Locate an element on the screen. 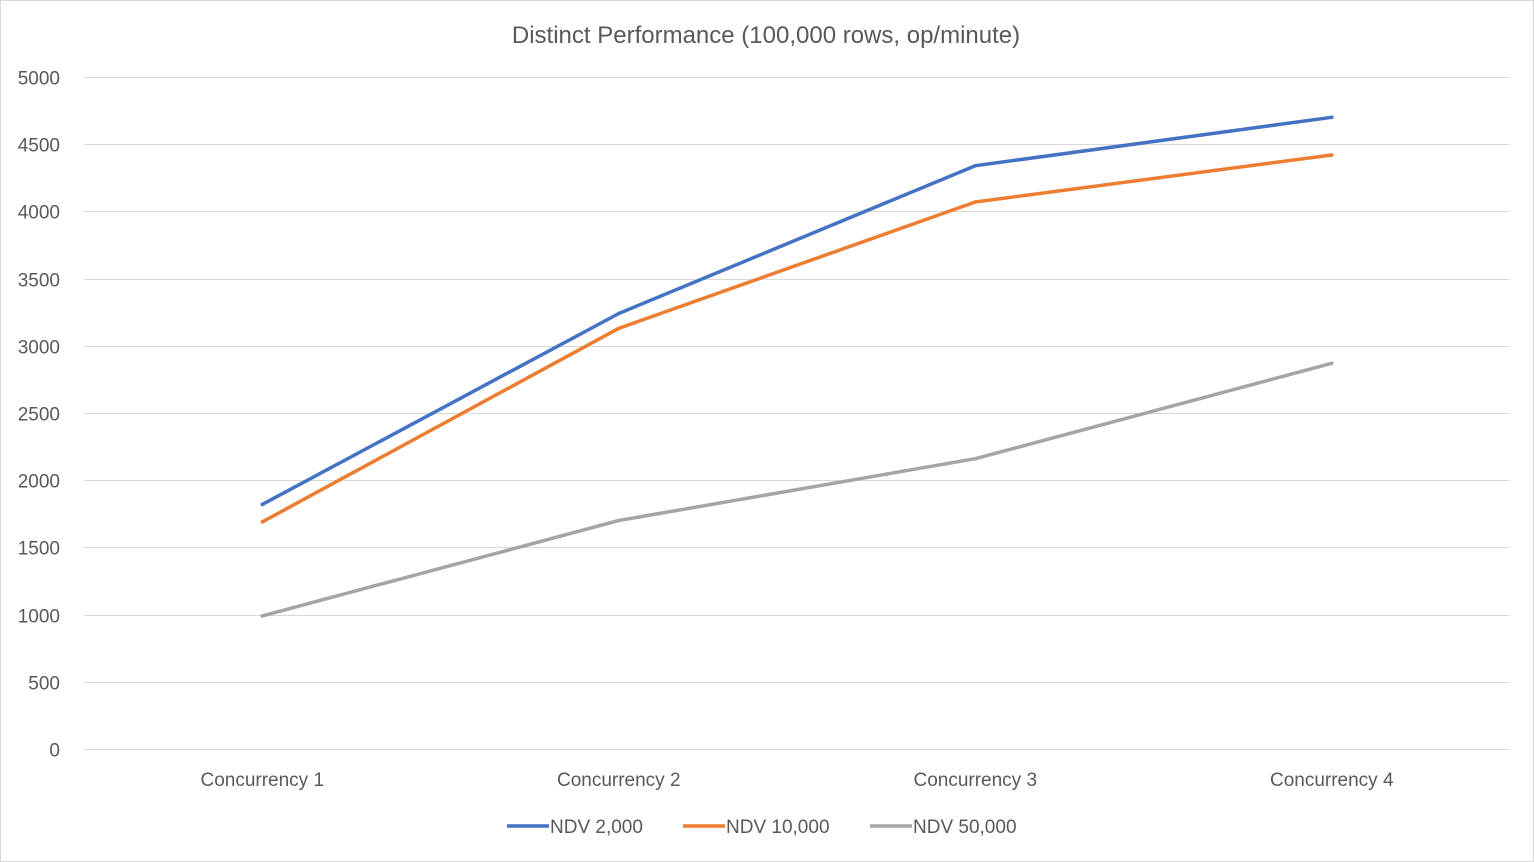 The image size is (1534, 862). x-tick-label: Concurrency 3 is located at coordinates (975, 780).